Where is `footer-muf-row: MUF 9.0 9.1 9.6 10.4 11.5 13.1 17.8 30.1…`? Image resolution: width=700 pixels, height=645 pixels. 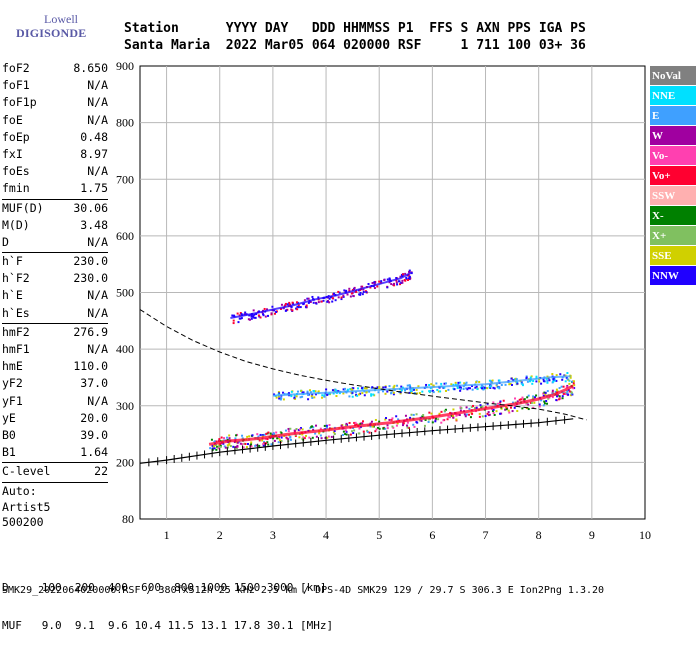 footer-muf-row: MUF 9.0 9.1 9.6 10.4 11.5 13.1 17.8 30.1… is located at coordinates (168, 625).